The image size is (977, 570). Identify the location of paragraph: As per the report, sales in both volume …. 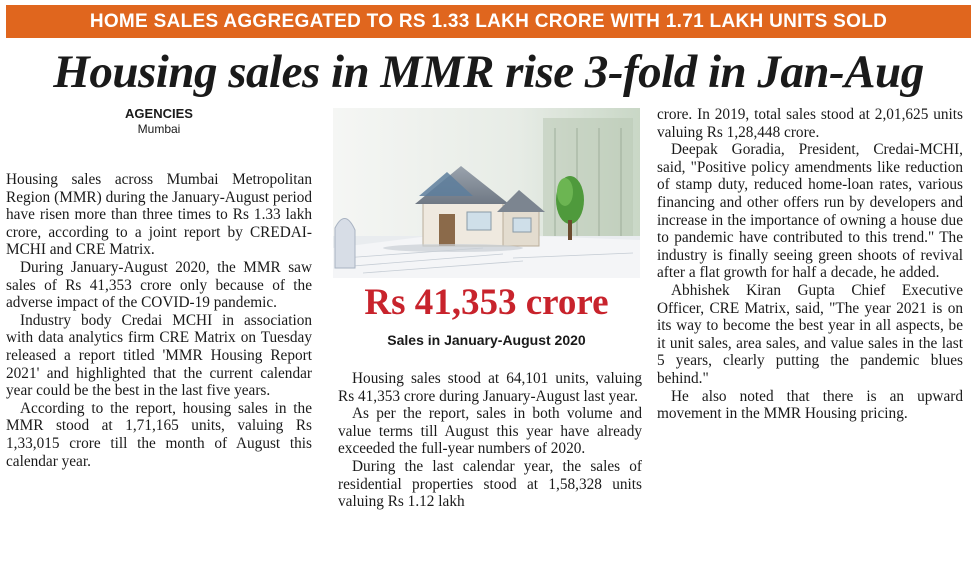
(490, 431).